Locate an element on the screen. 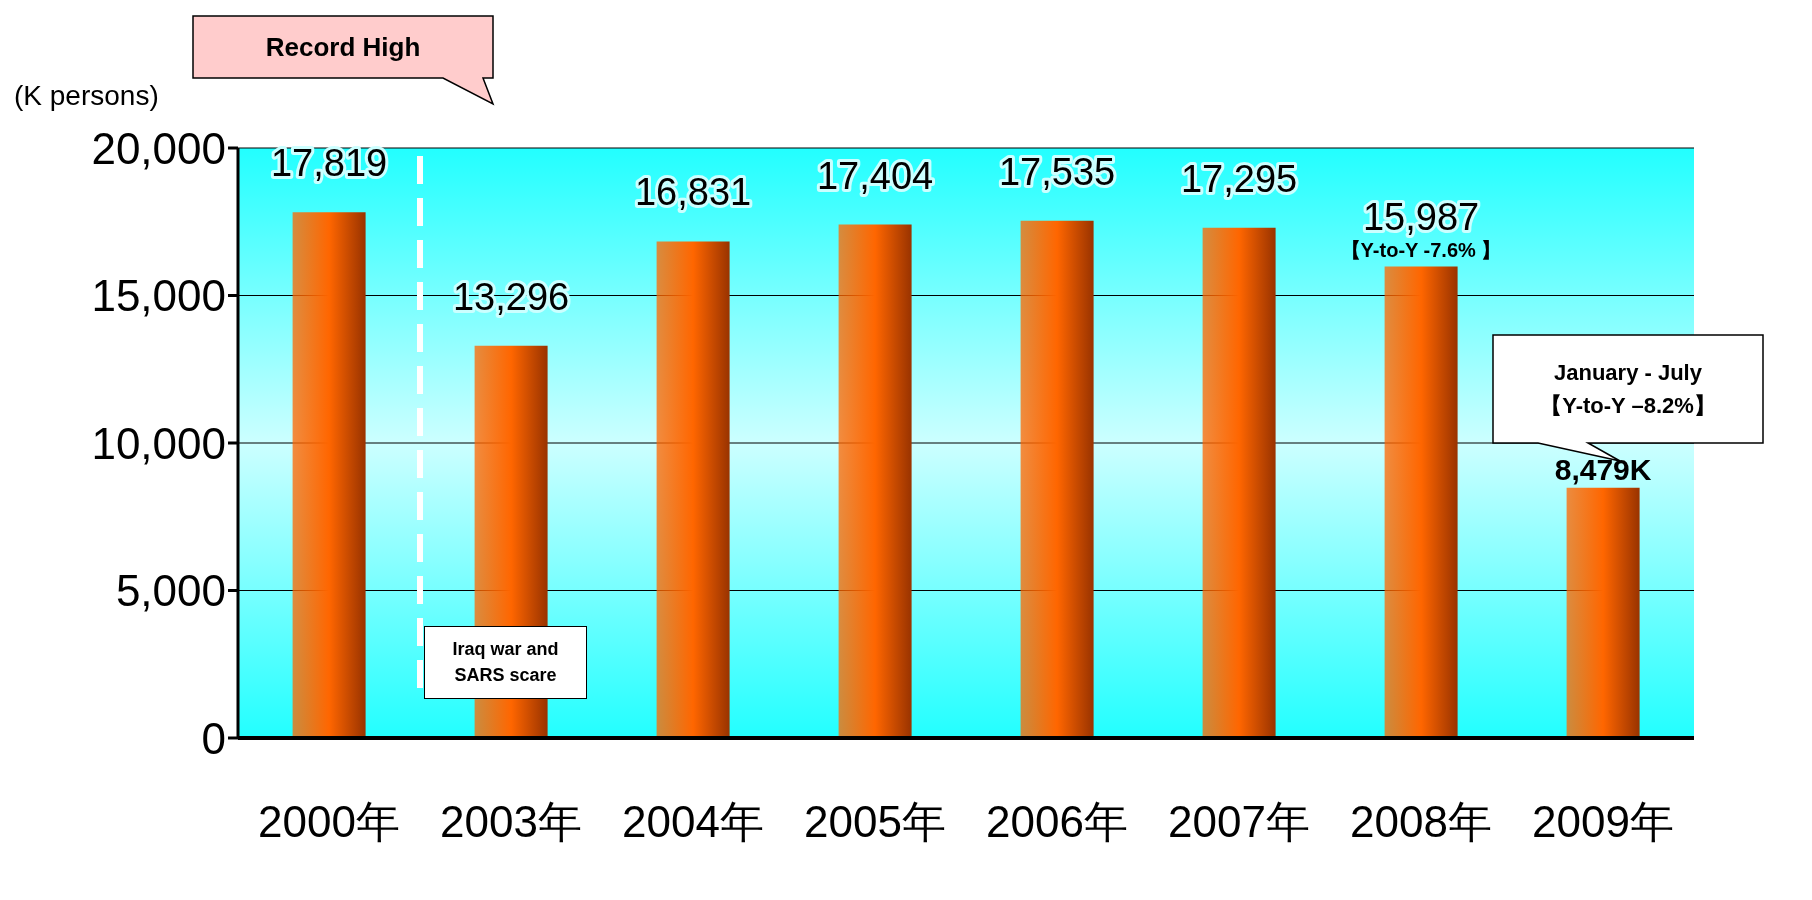 The image size is (1812, 900). x-tick-label: 2003年 is located at coordinates (511, 822).